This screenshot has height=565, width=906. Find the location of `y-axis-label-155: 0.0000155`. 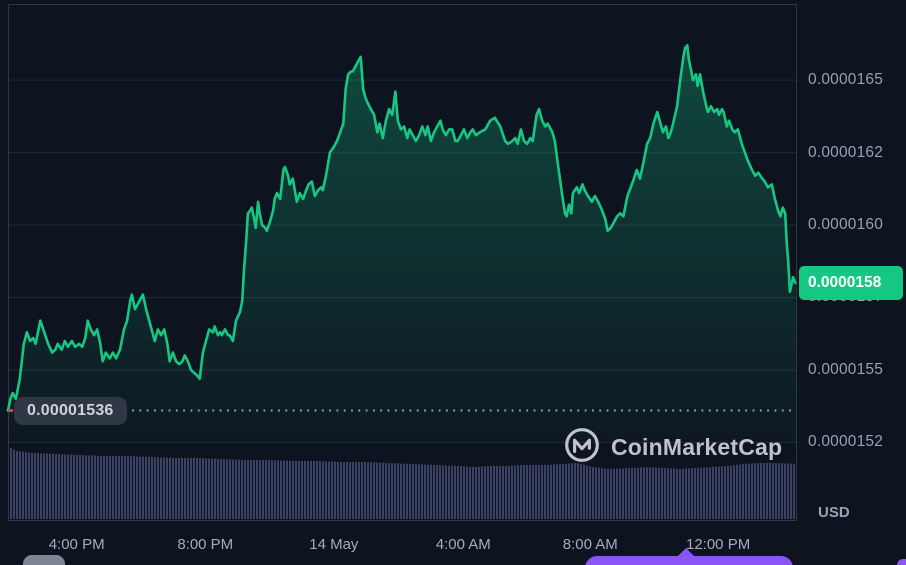

y-axis-label-155: 0.0000155 is located at coordinates (846, 369).